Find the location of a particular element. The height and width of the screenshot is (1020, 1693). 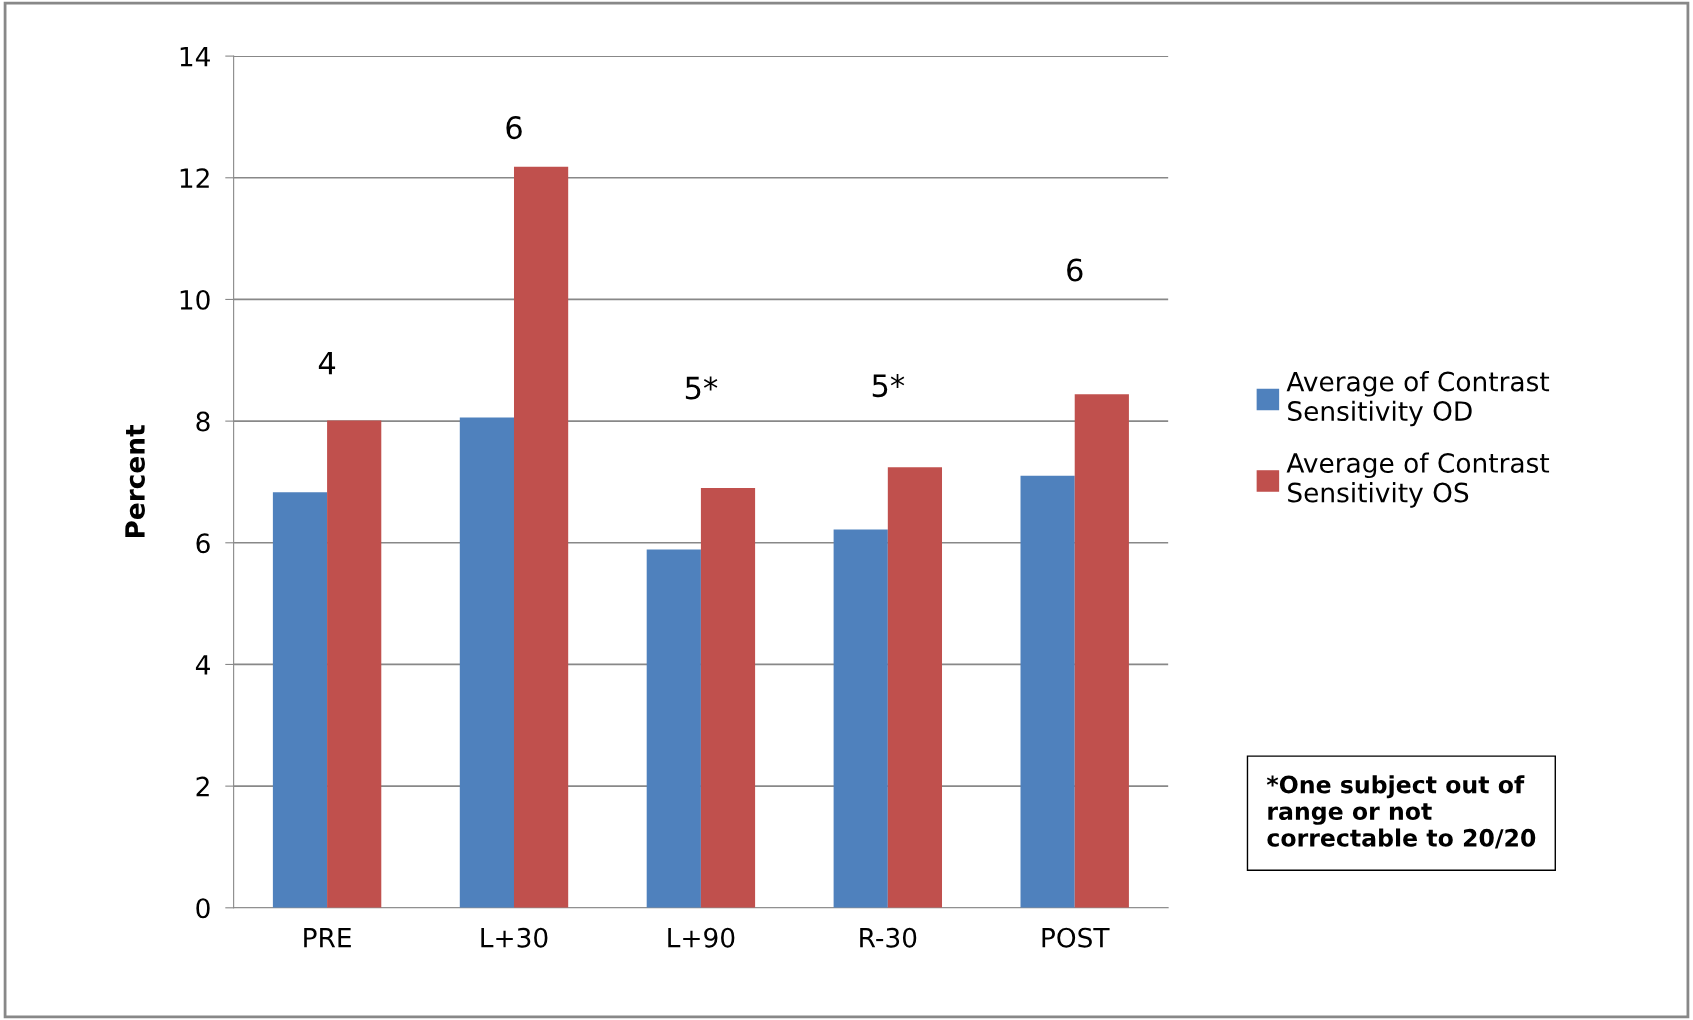

y-tick-label: 2 is located at coordinates (202, 786).